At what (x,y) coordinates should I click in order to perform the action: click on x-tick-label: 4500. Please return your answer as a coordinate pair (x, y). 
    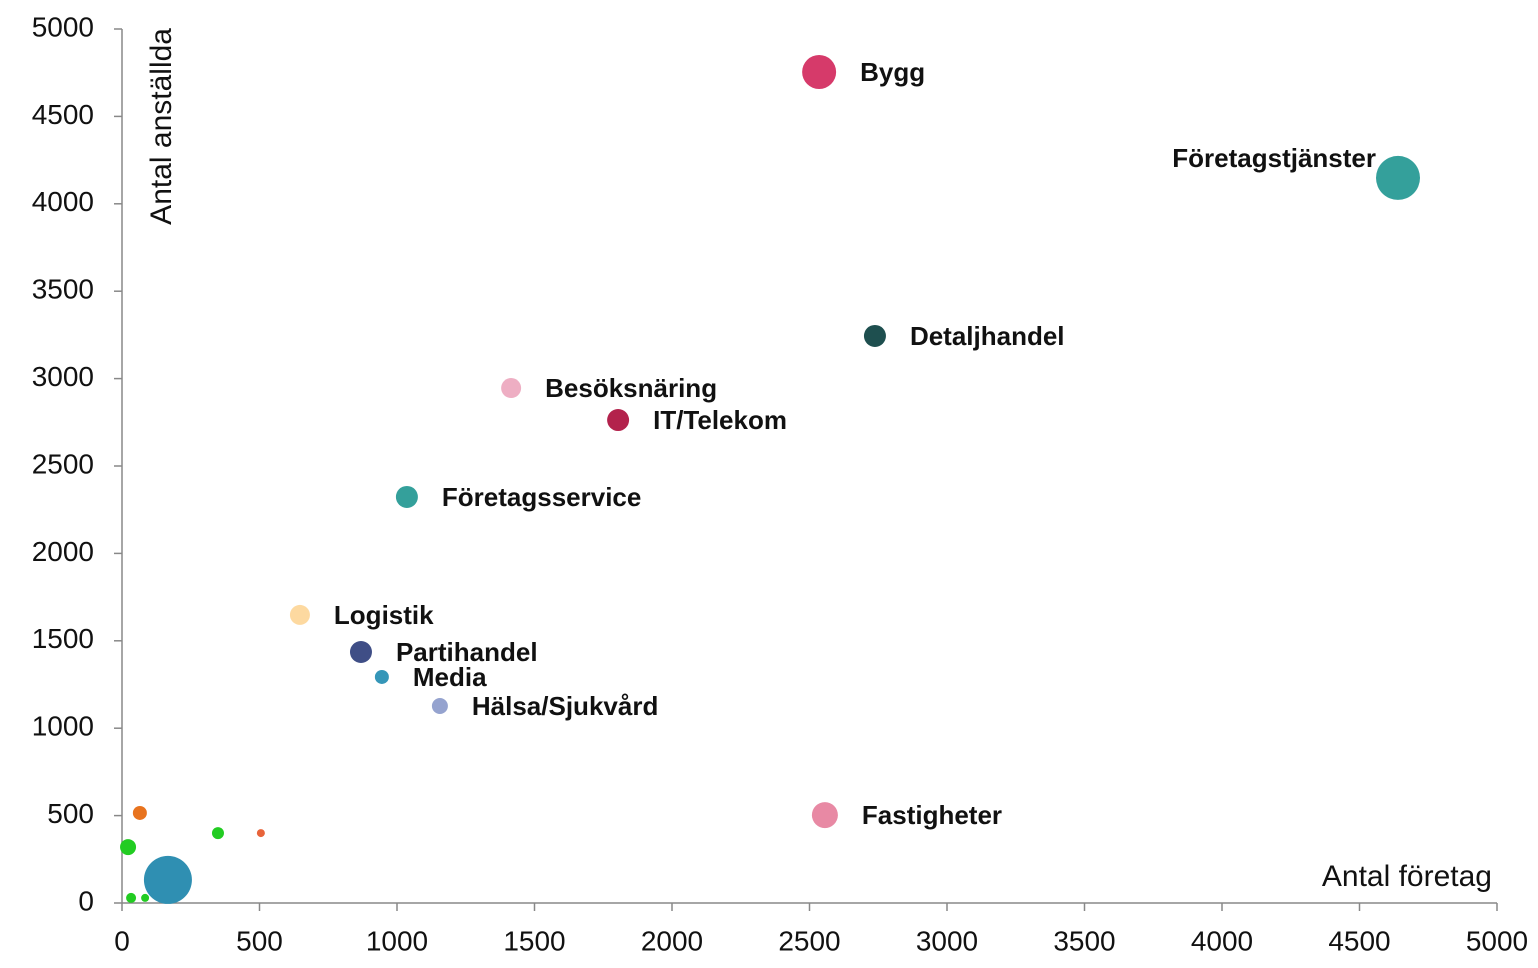
    Looking at the image, I should click on (1359, 940).